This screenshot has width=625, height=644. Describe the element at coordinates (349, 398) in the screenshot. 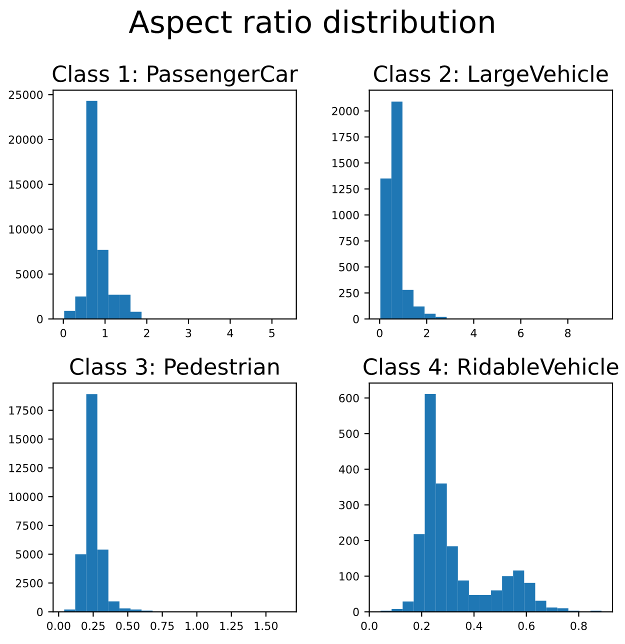

I see `y-tick-label: 600` at that location.